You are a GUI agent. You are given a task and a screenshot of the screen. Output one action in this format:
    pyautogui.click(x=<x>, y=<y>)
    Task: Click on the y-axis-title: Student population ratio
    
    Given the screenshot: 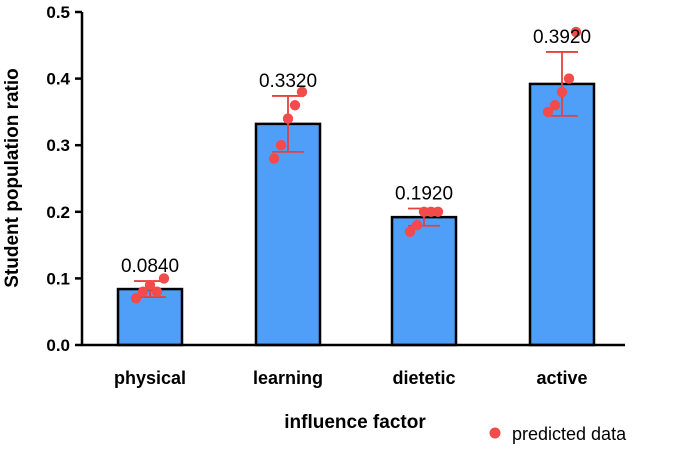 What is the action you would take?
    pyautogui.click(x=12, y=178)
    